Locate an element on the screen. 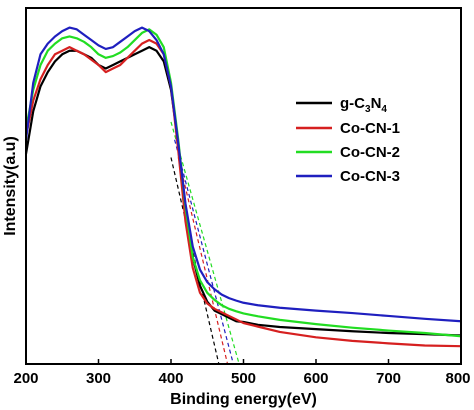 This screenshot has width=474, height=410. legend-label-1: Co-CN-1 is located at coordinates (370, 128).